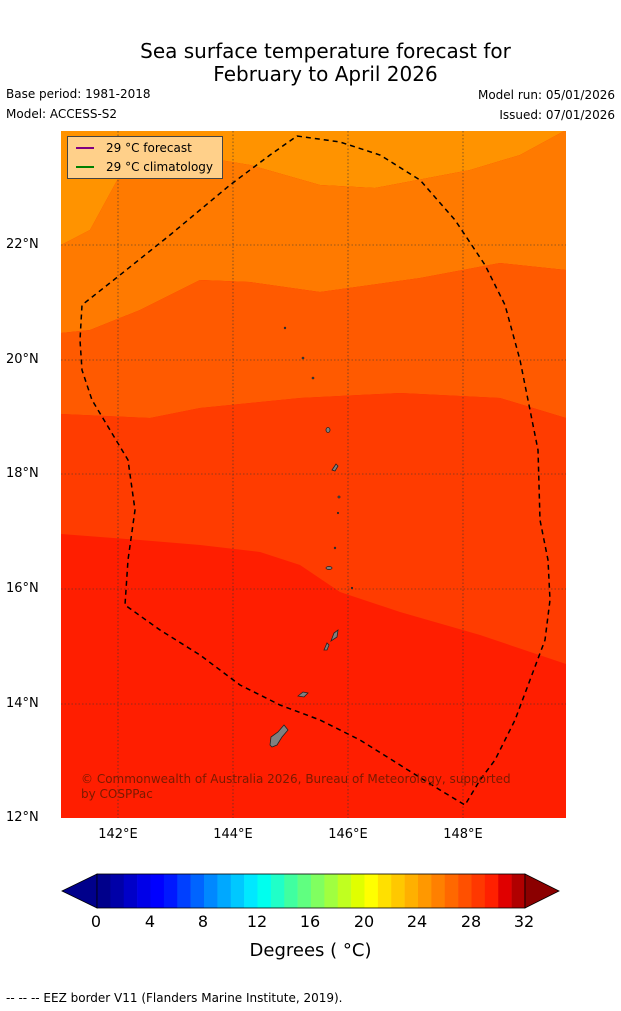 The height and width of the screenshot is (1011, 621). I want to click on colorbar-bins, so click(311, 891).